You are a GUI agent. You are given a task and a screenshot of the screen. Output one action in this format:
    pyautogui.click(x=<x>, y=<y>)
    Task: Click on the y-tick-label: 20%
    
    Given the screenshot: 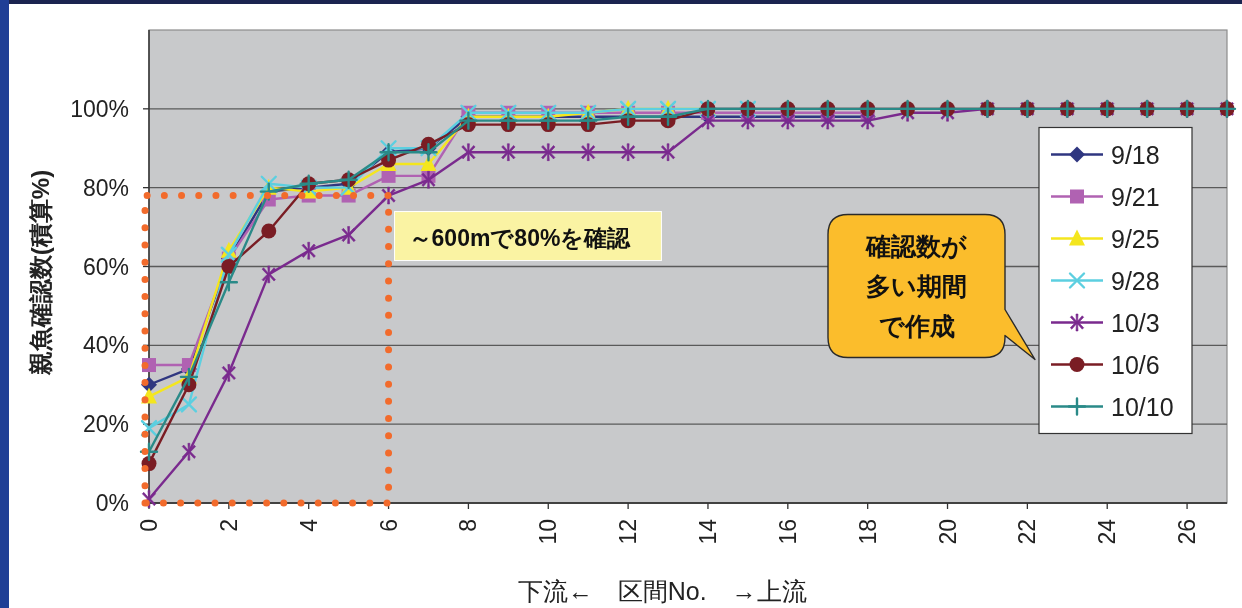 What is the action you would take?
    pyautogui.click(x=105, y=424)
    